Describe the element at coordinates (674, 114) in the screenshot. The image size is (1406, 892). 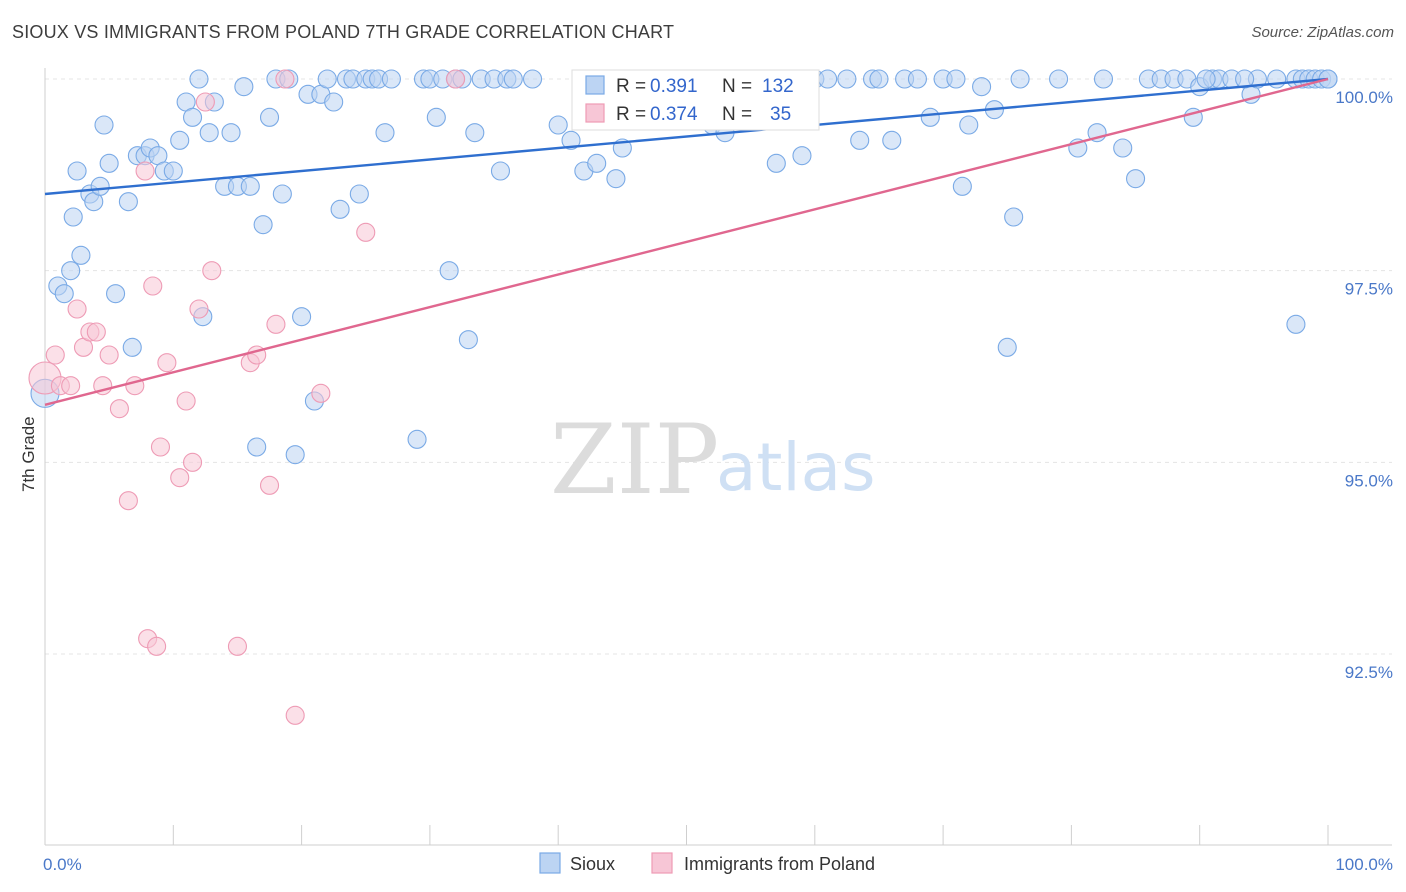
I see `stats-r-value-poland: 0.374` at that location.